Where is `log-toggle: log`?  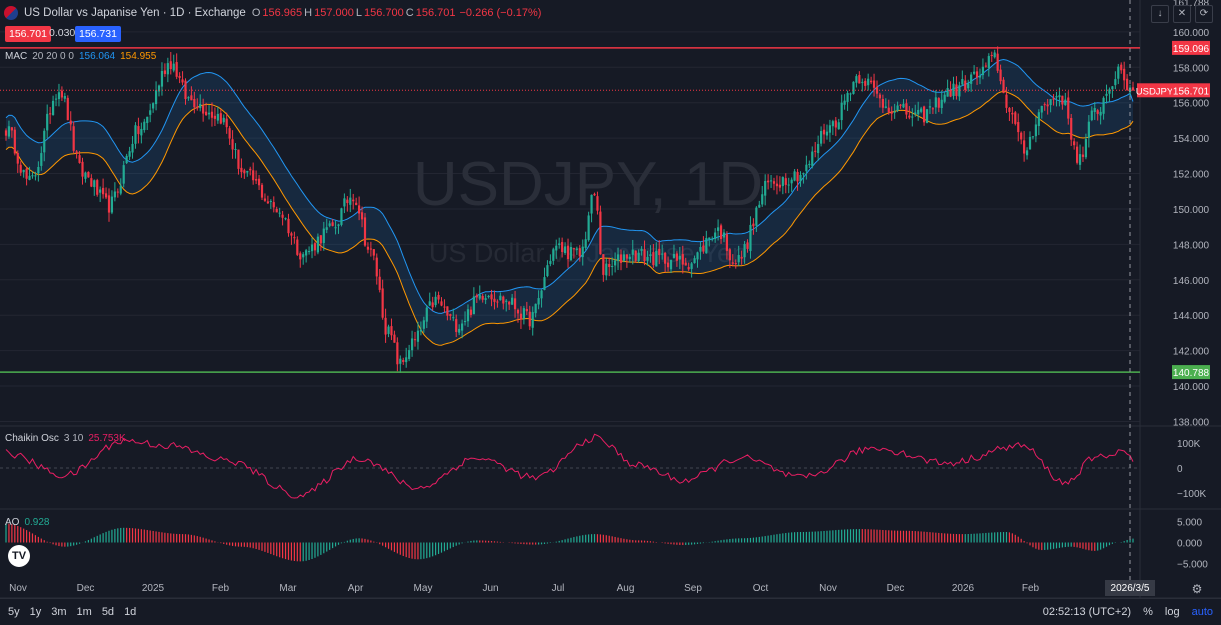
log-toggle: log is located at coordinates (1172, 612).